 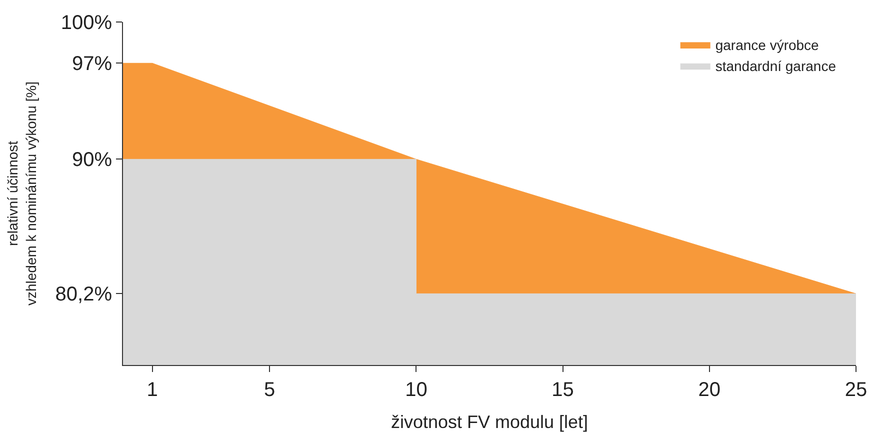 I want to click on y-tick-label: 80,2%, so click(x=83, y=295).